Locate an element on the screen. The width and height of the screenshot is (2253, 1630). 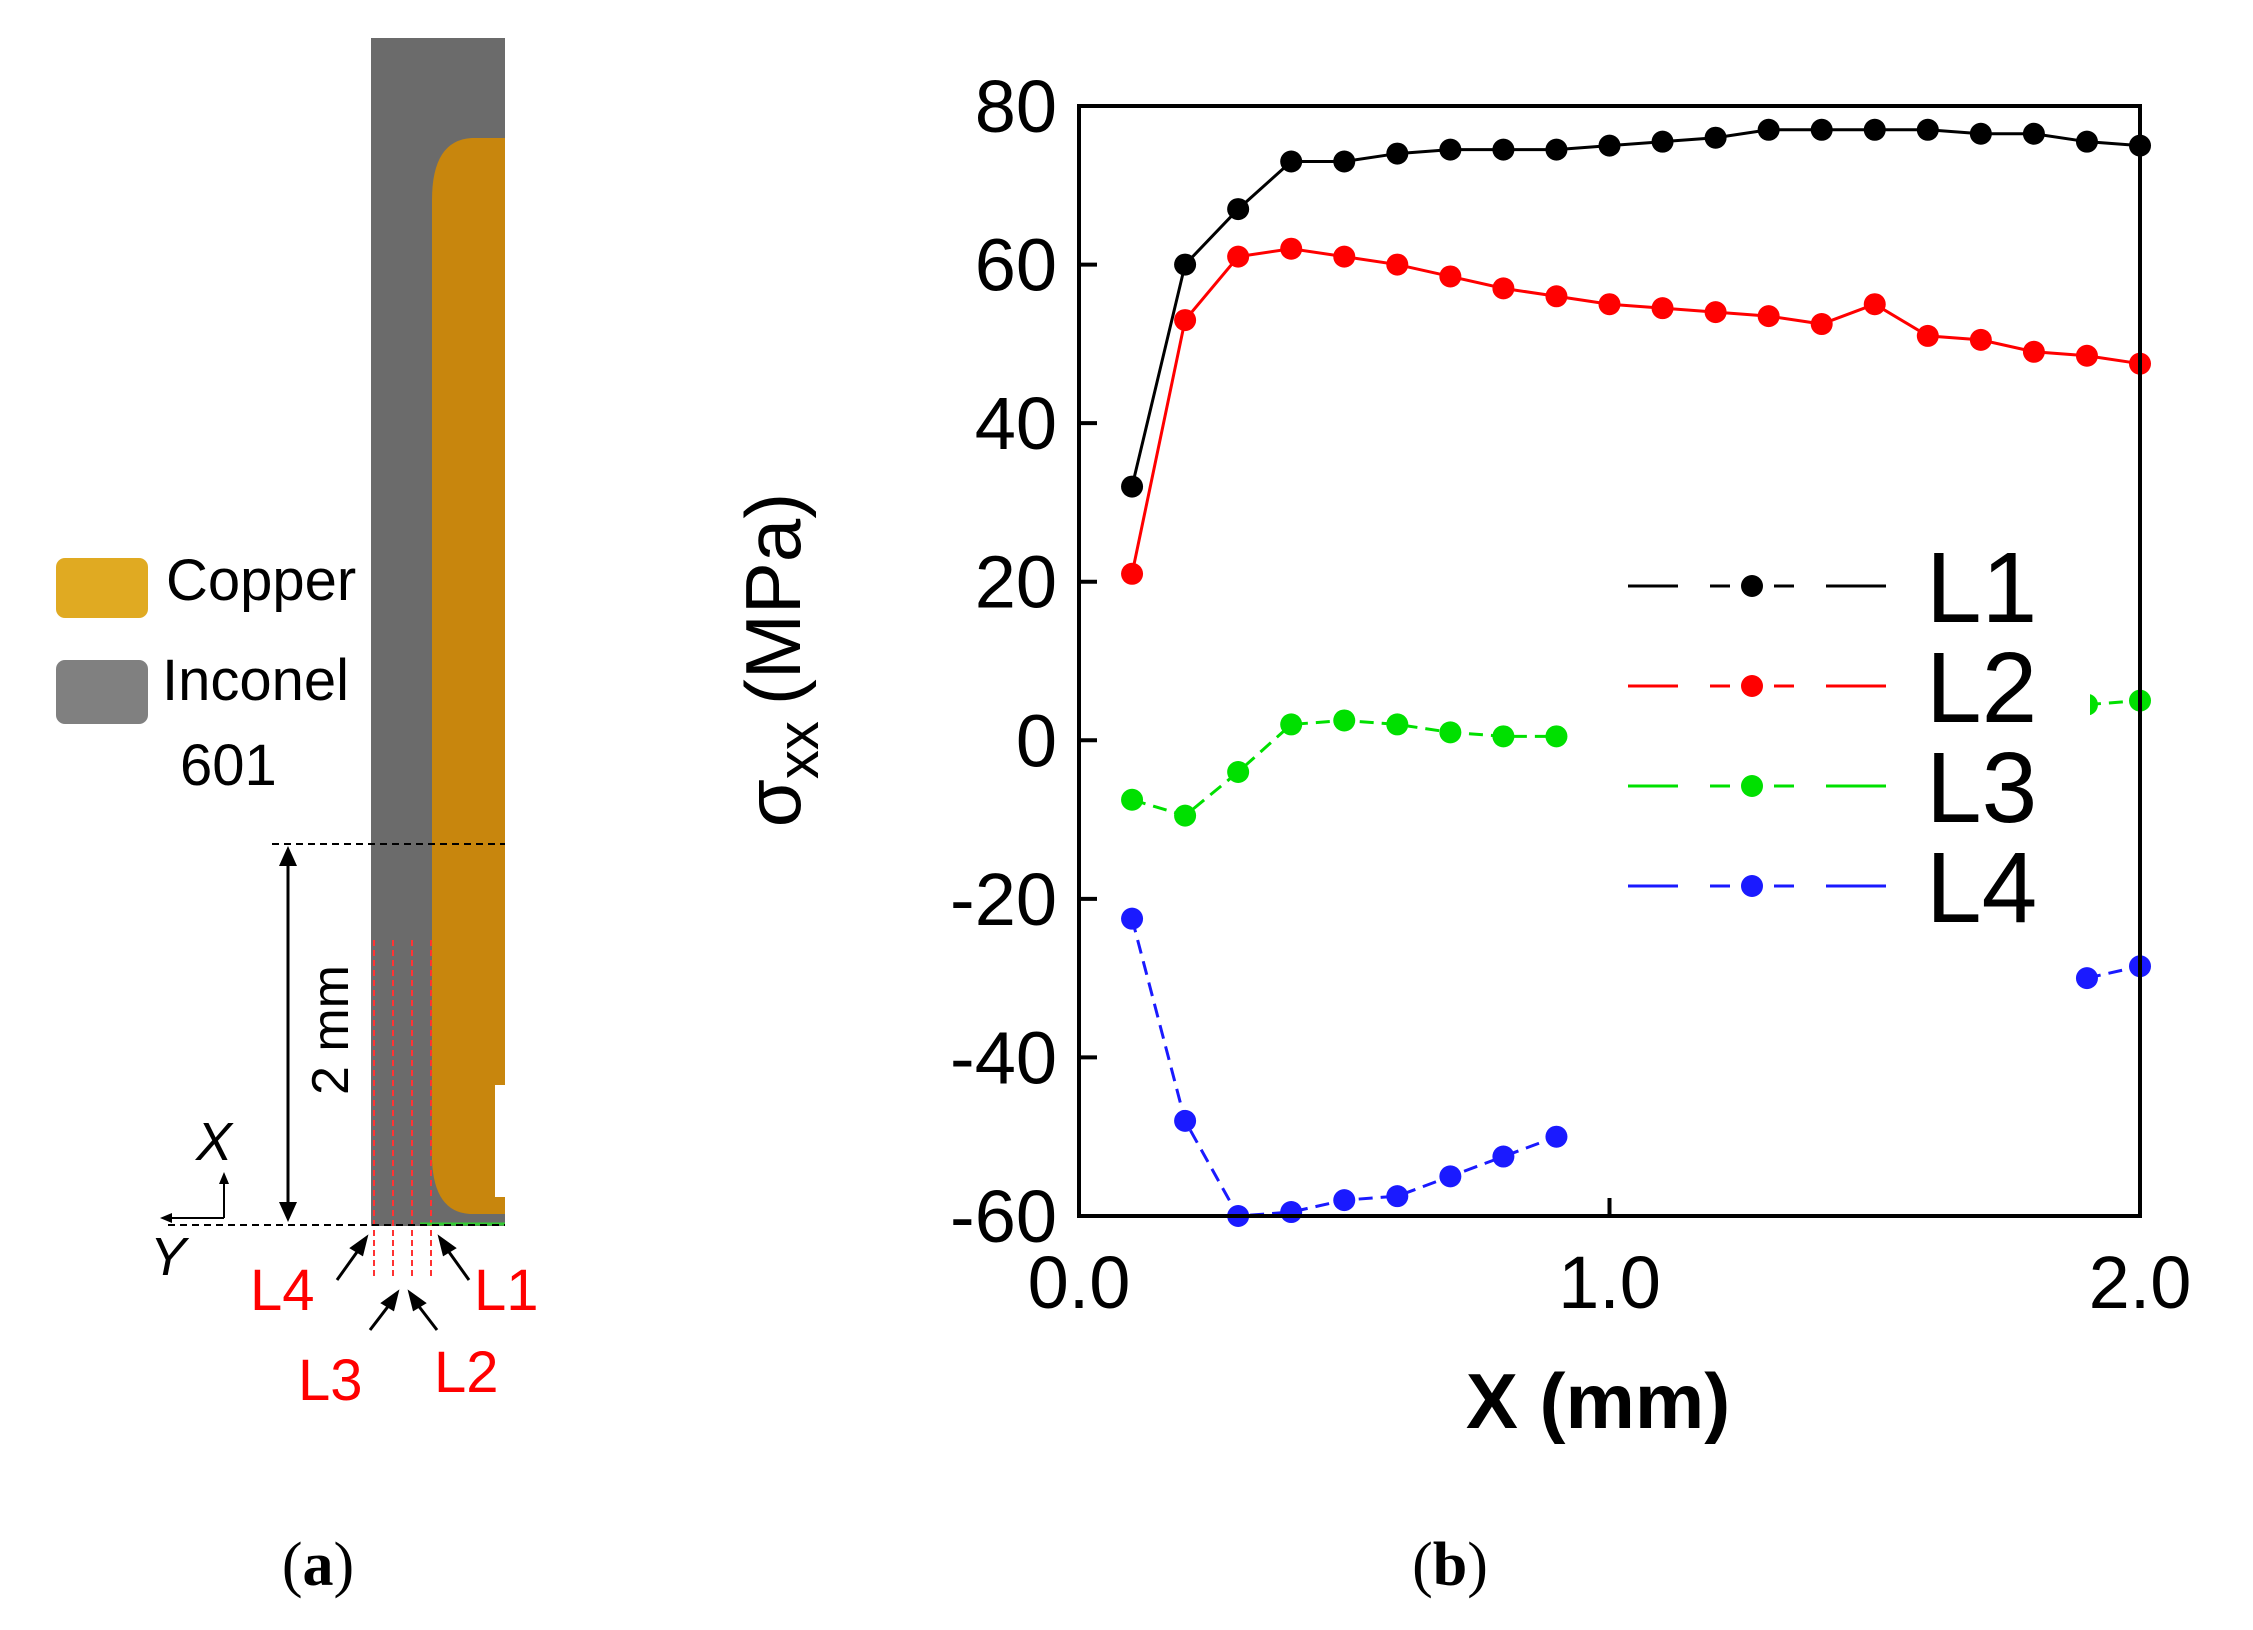
x-tick-label: 2.0 is located at coordinates (2140, 1282).